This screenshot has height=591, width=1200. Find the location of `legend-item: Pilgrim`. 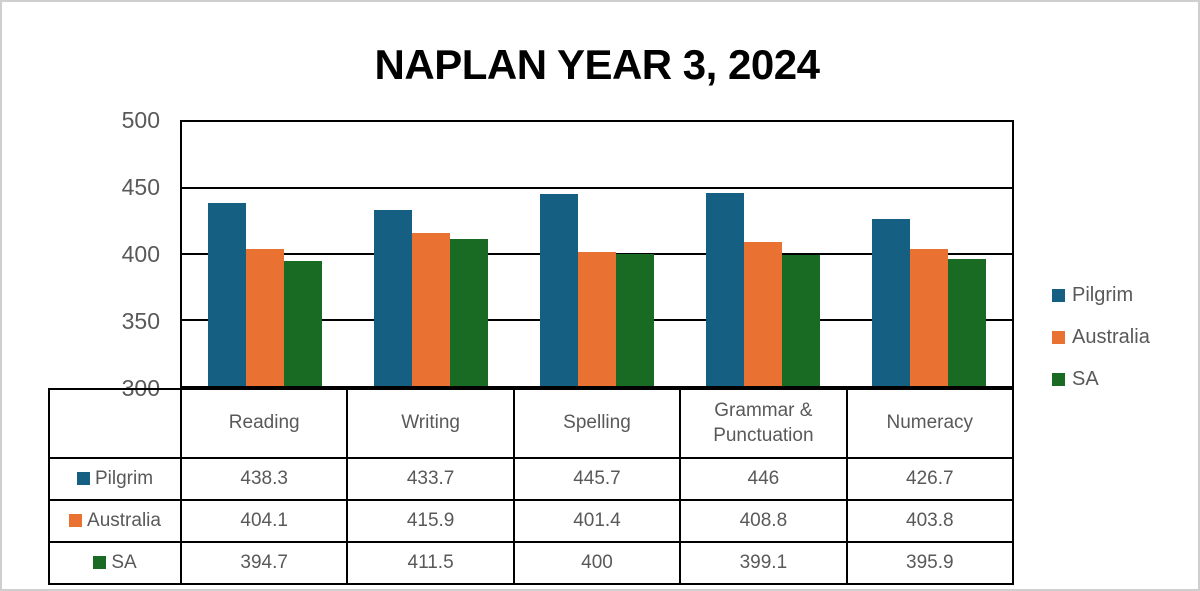

legend-item: Pilgrim is located at coordinates (1101, 295).